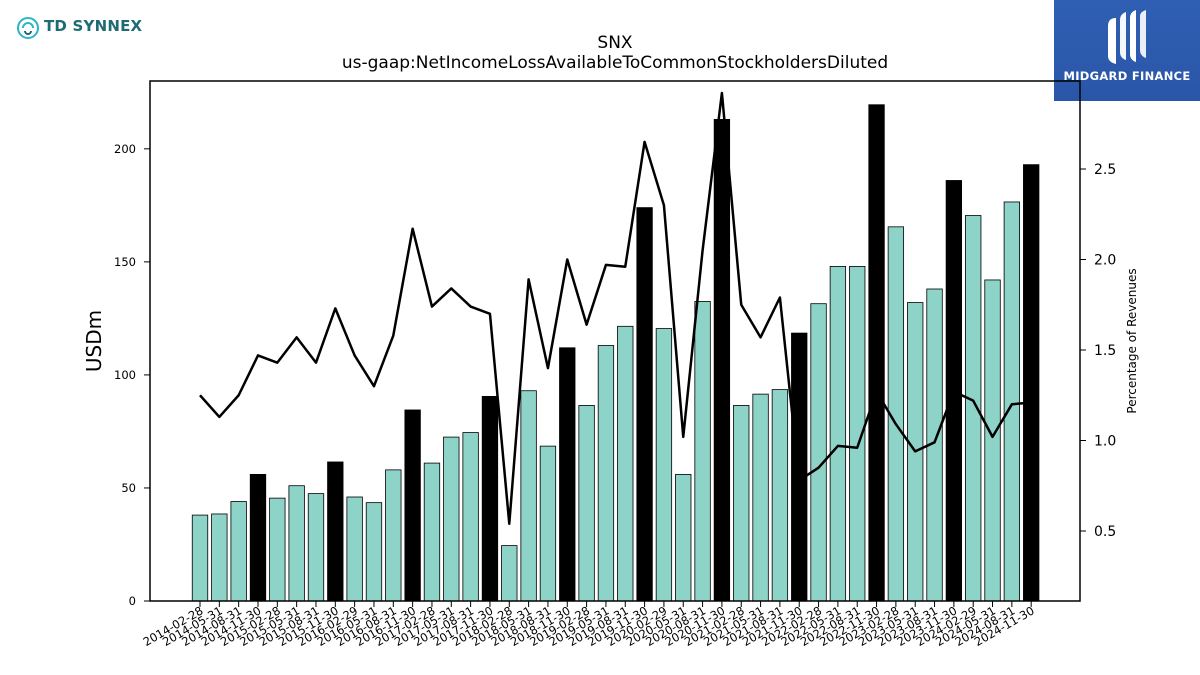  I want to click on td-synnex-logo-icon, so click(28, 28).